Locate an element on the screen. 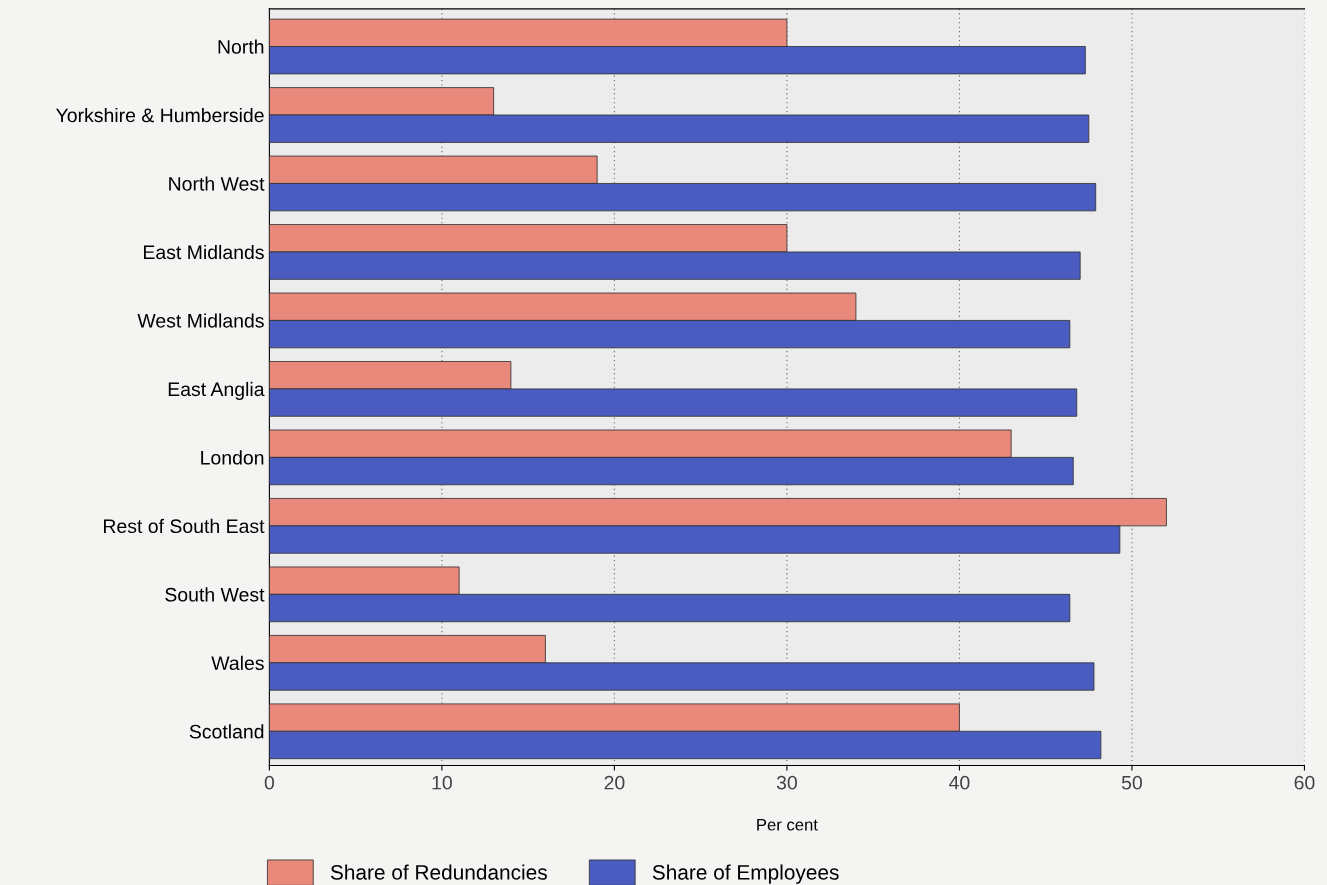 The image size is (1327, 885). y-tick-label: West Midlands is located at coordinates (200, 320).